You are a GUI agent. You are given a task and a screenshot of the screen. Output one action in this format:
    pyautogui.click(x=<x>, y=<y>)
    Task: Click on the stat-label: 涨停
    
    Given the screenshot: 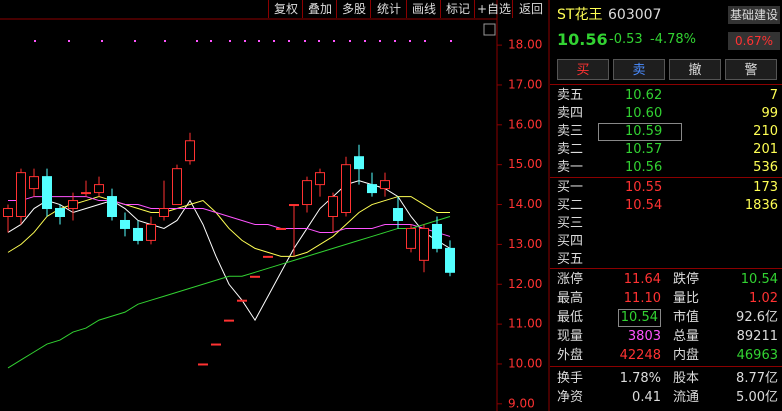 What is the action you would take?
    pyautogui.click(x=570, y=279)
    